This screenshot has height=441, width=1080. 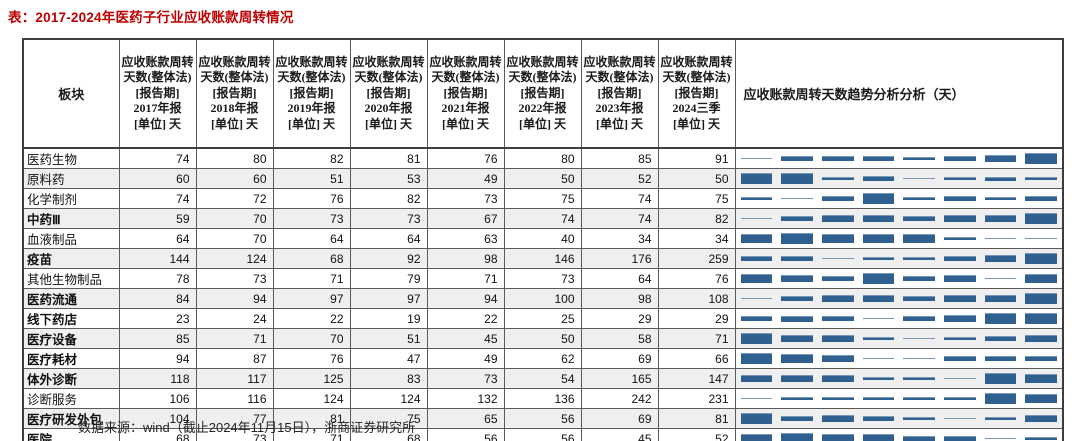 I want to click on value-cell: 63, so click(x=465, y=238).